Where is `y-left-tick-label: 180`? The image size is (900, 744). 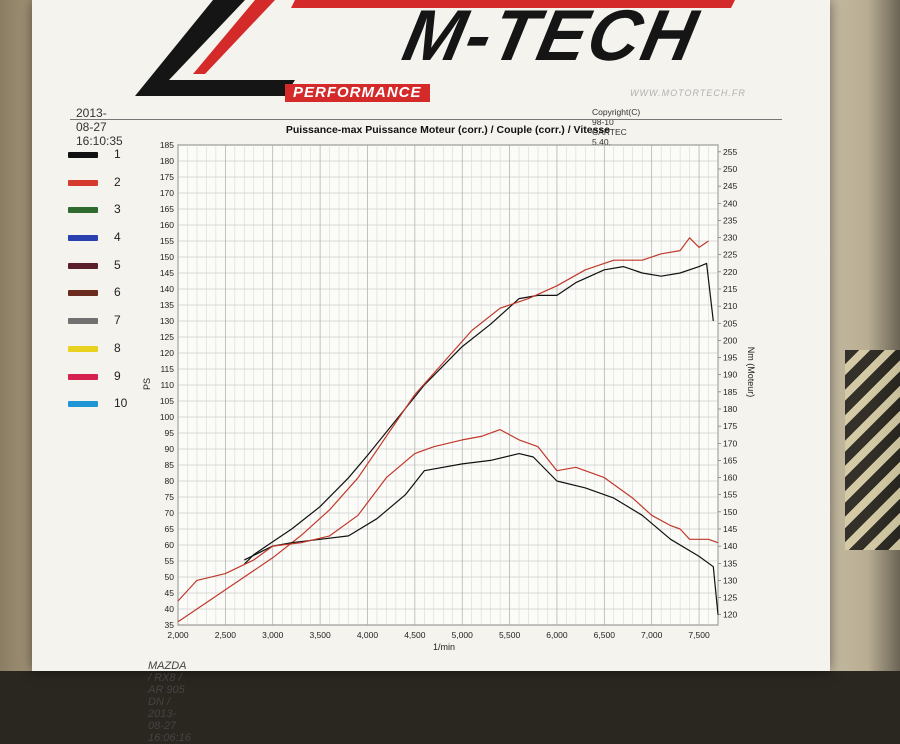
y-left-tick-label: 180 is located at coordinates (167, 161).